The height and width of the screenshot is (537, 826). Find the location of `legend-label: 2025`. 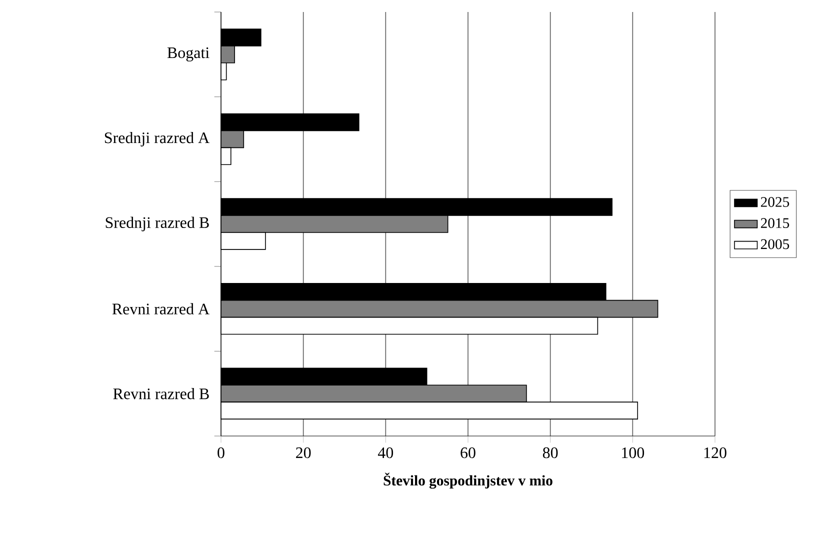

legend-label: 2025 is located at coordinates (775, 202).